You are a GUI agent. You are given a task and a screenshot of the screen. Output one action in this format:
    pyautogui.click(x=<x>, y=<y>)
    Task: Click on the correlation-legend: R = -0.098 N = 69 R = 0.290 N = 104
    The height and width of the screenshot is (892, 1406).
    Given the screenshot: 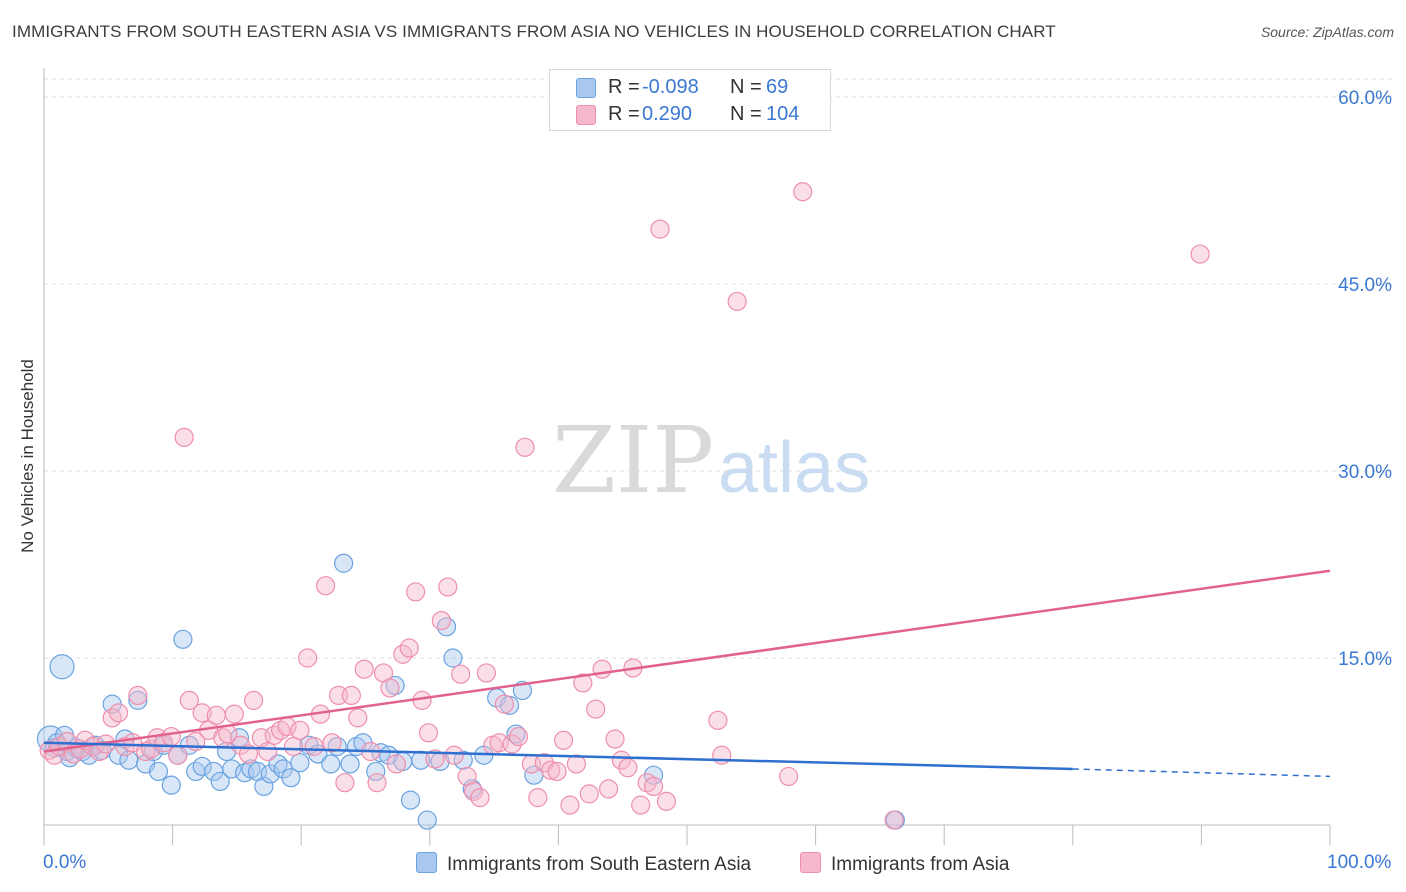 What is the action you would take?
    pyautogui.click(x=690, y=100)
    